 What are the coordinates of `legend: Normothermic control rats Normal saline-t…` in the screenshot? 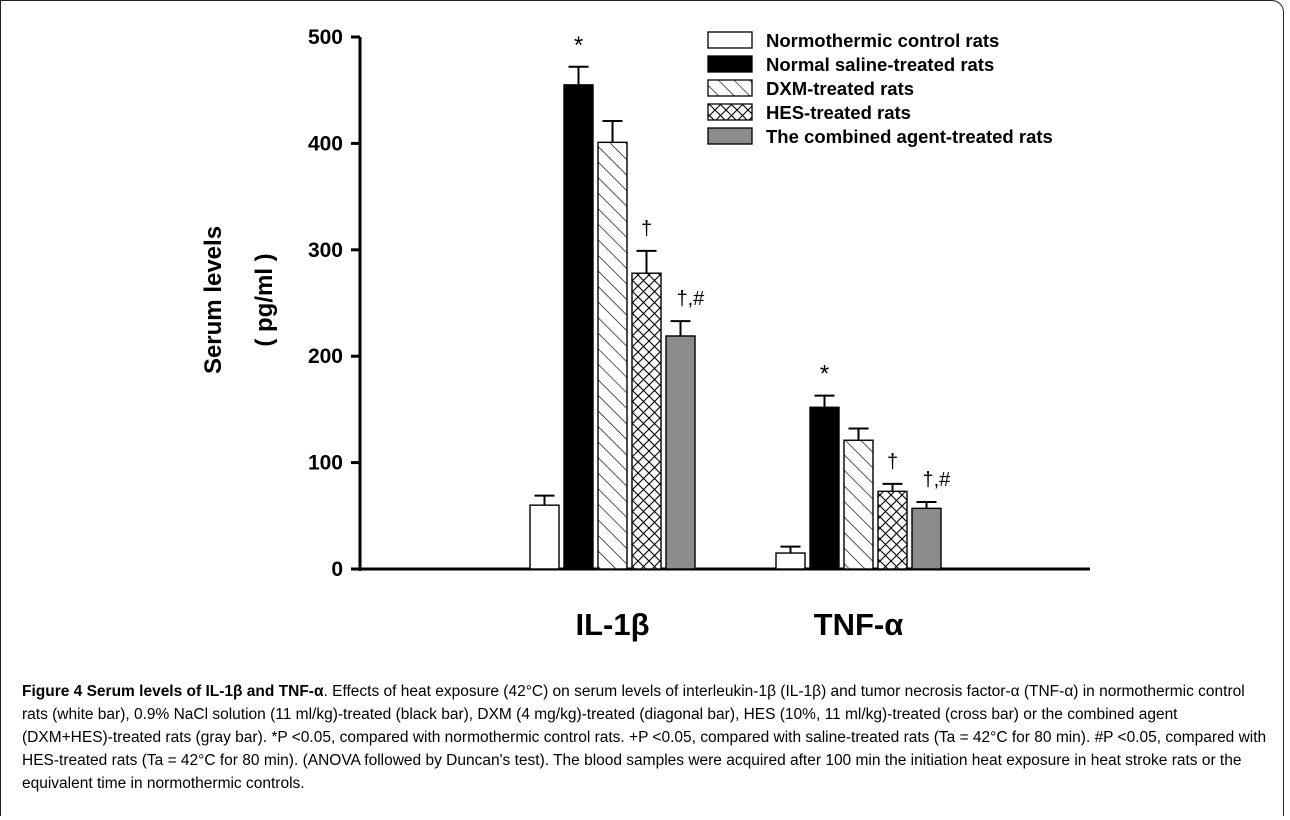 It's located at (880, 88).